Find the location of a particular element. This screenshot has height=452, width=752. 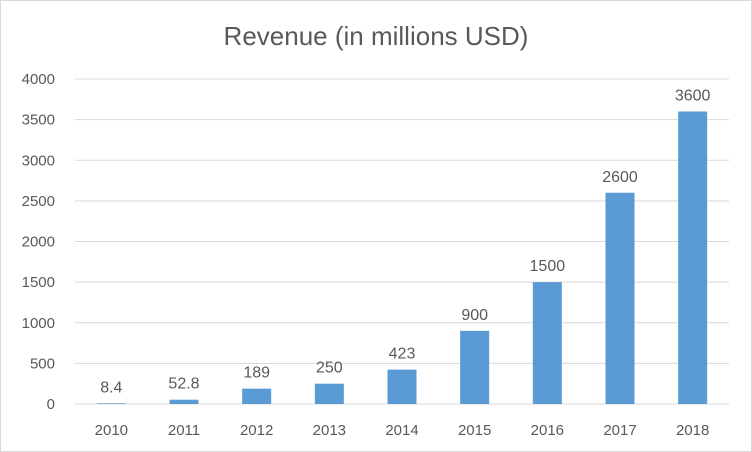

x-tick-label: 2011 is located at coordinates (184, 430).